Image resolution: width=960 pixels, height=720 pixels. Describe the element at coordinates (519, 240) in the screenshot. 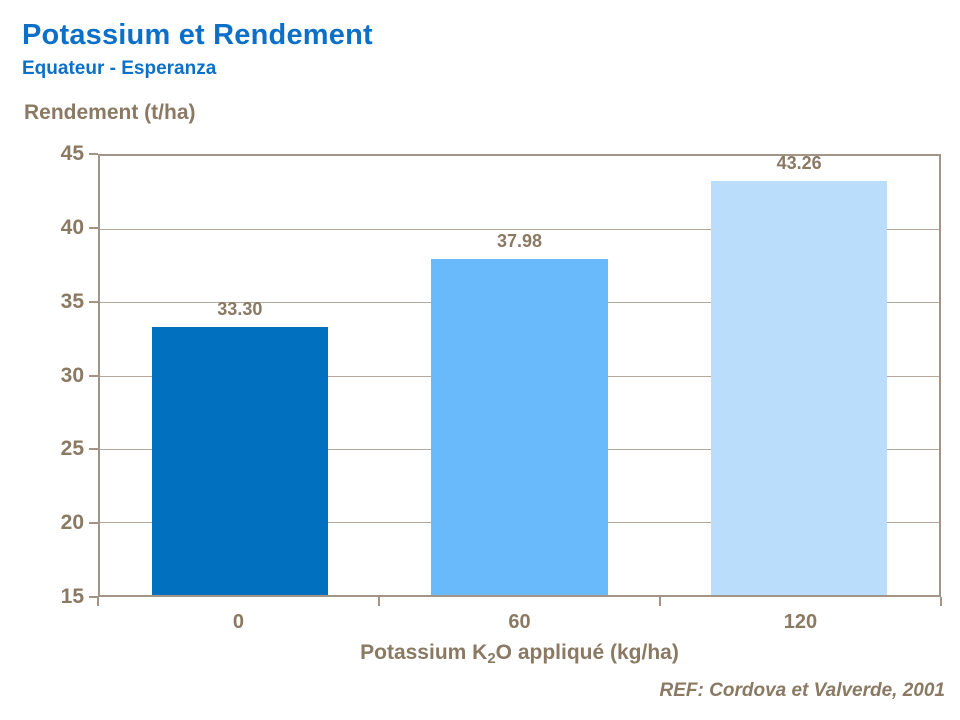

I see `bar-value-label: 37.98` at that location.